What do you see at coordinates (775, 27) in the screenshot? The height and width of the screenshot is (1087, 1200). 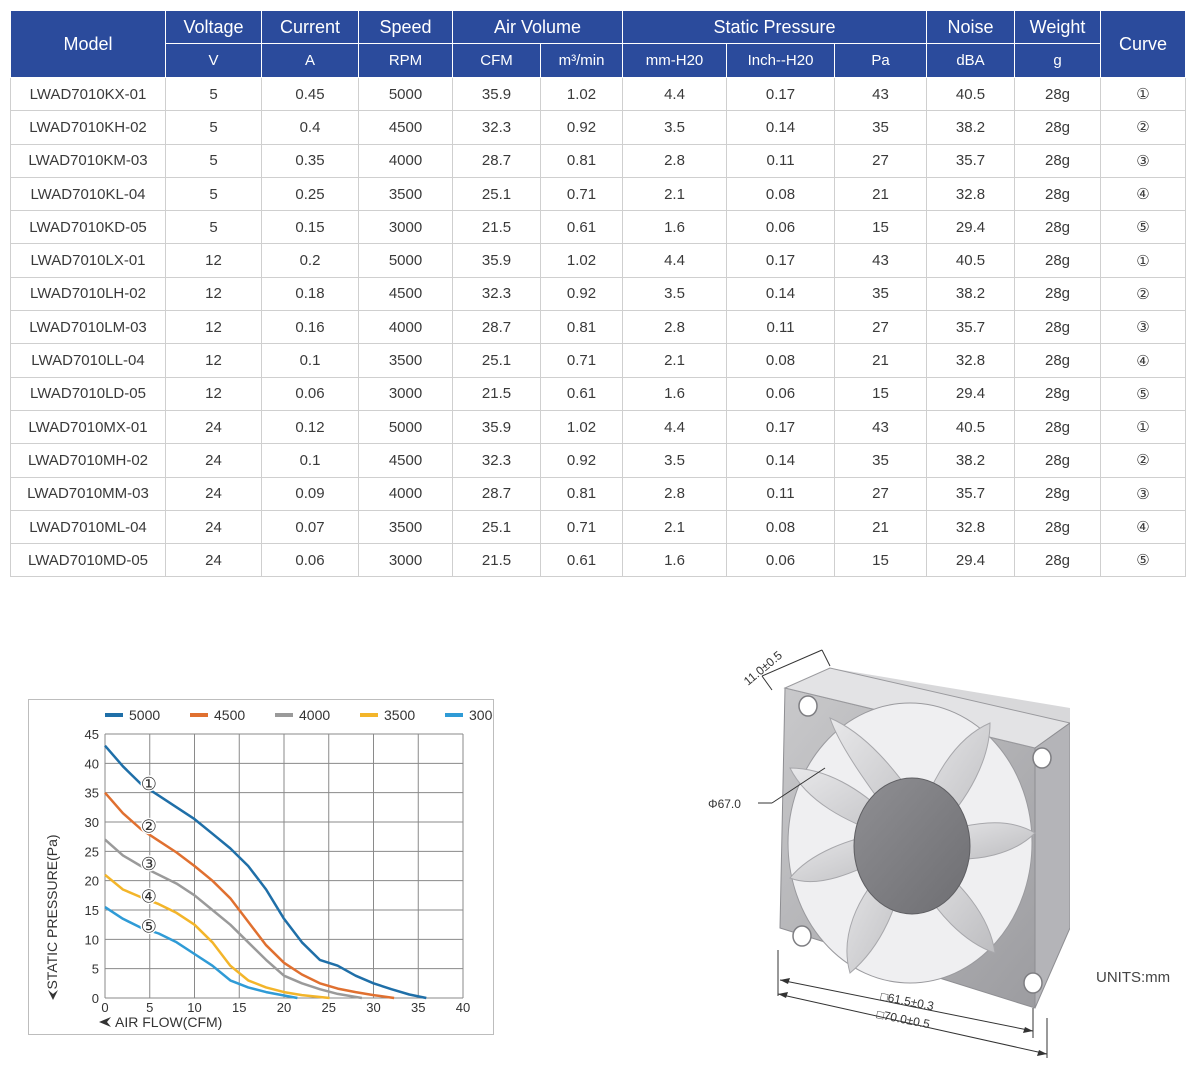 I see `header-static-pressure: Static Pressure` at bounding box center [775, 27].